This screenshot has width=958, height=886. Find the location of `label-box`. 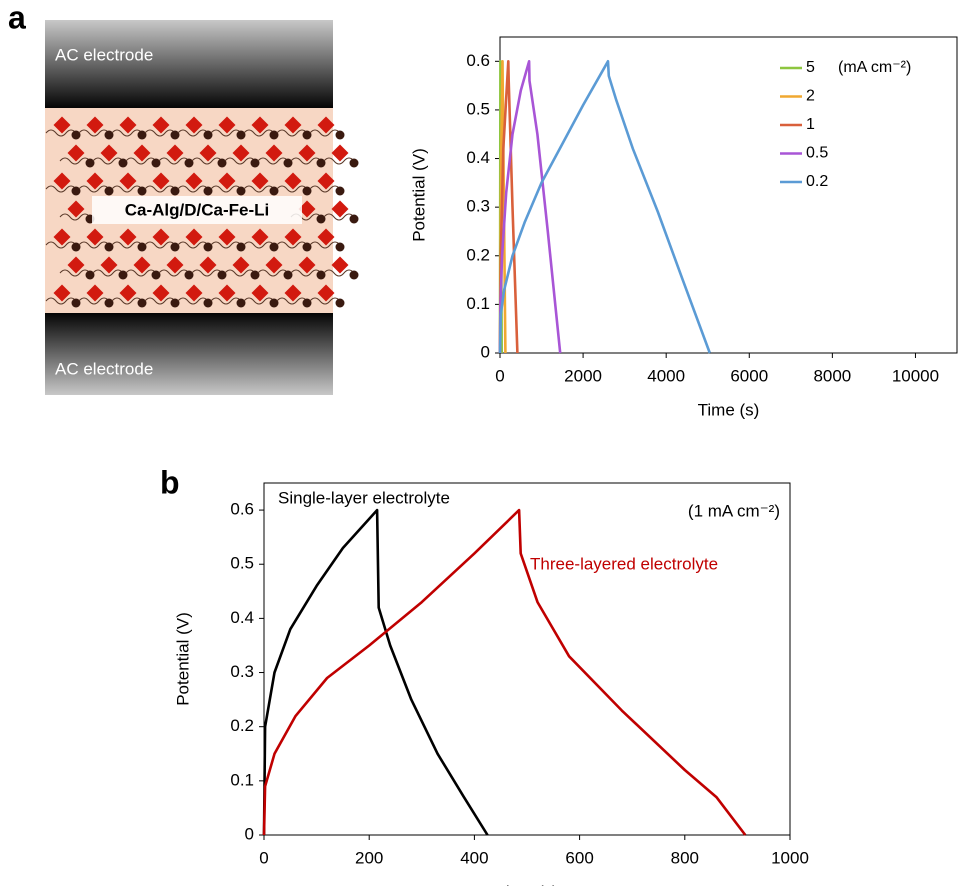

label-box is located at coordinates (197, 210).